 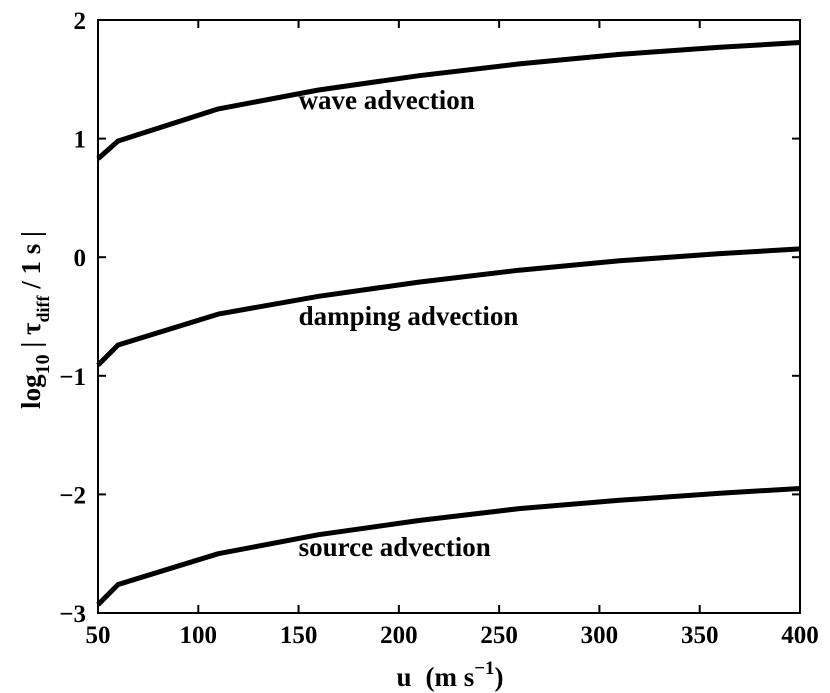 What do you see at coordinates (409, 316) in the screenshot?
I see `annotation-damping-advection: damping advection` at bounding box center [409, 316].